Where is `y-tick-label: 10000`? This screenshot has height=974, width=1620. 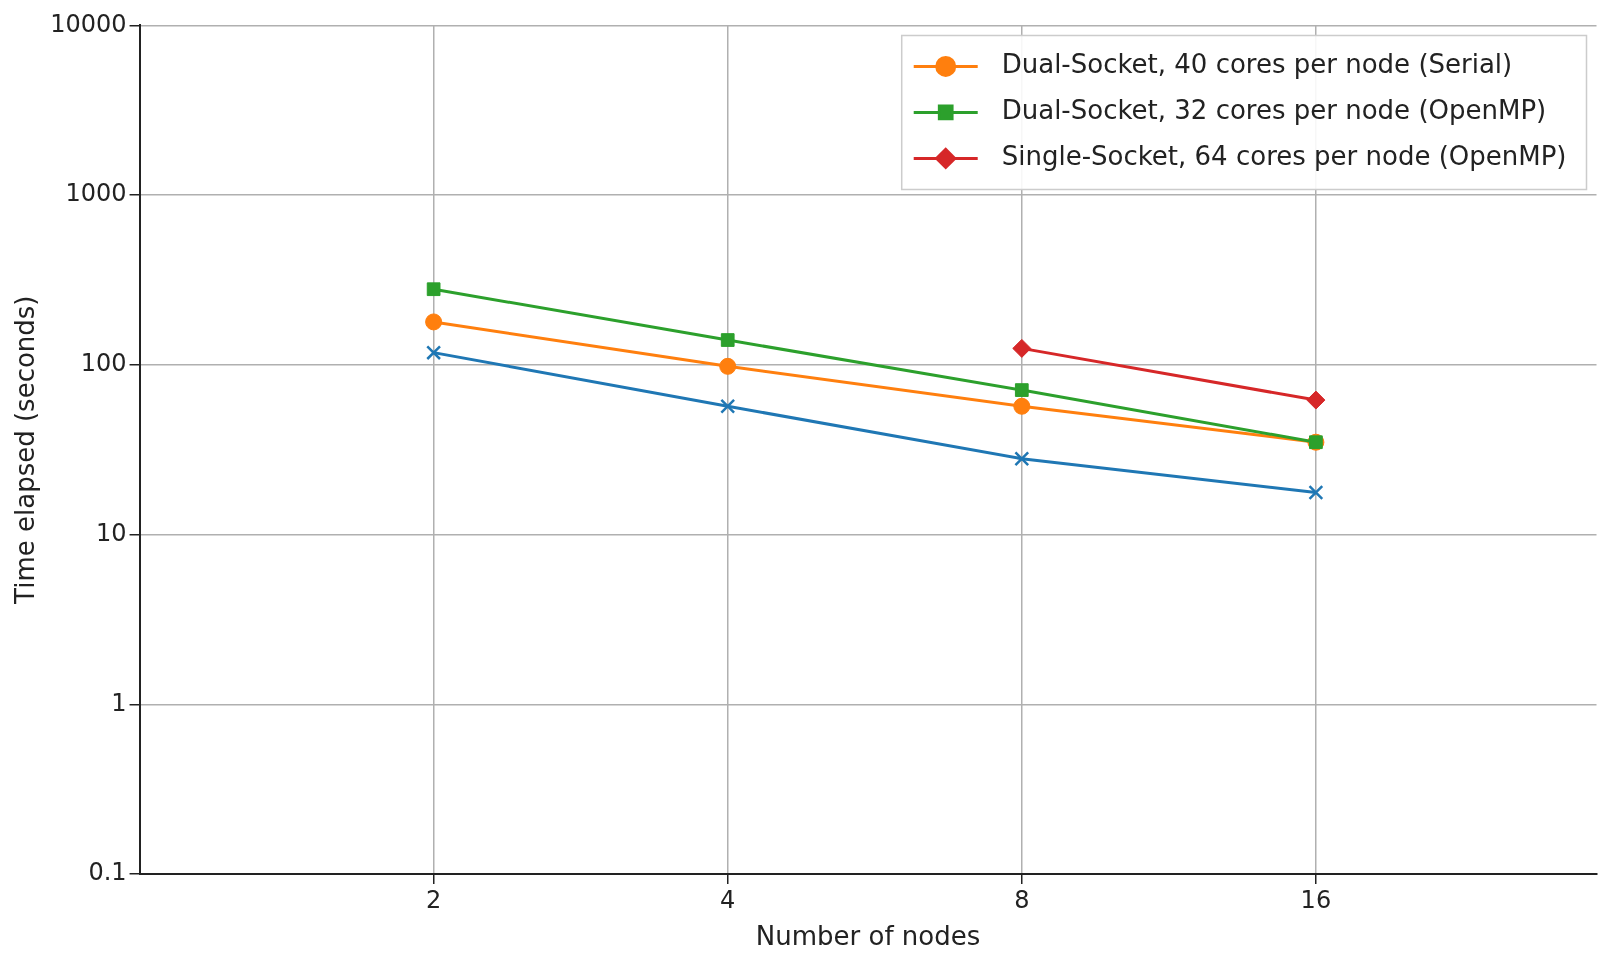 y-tick-label: 10000 is located at coordinates (88, 23).